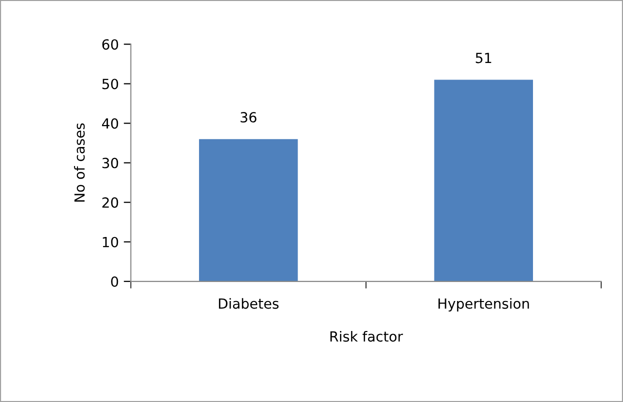 The image size is (623, 402). I want to click on y-tick-label: 60, so click(110, 44).